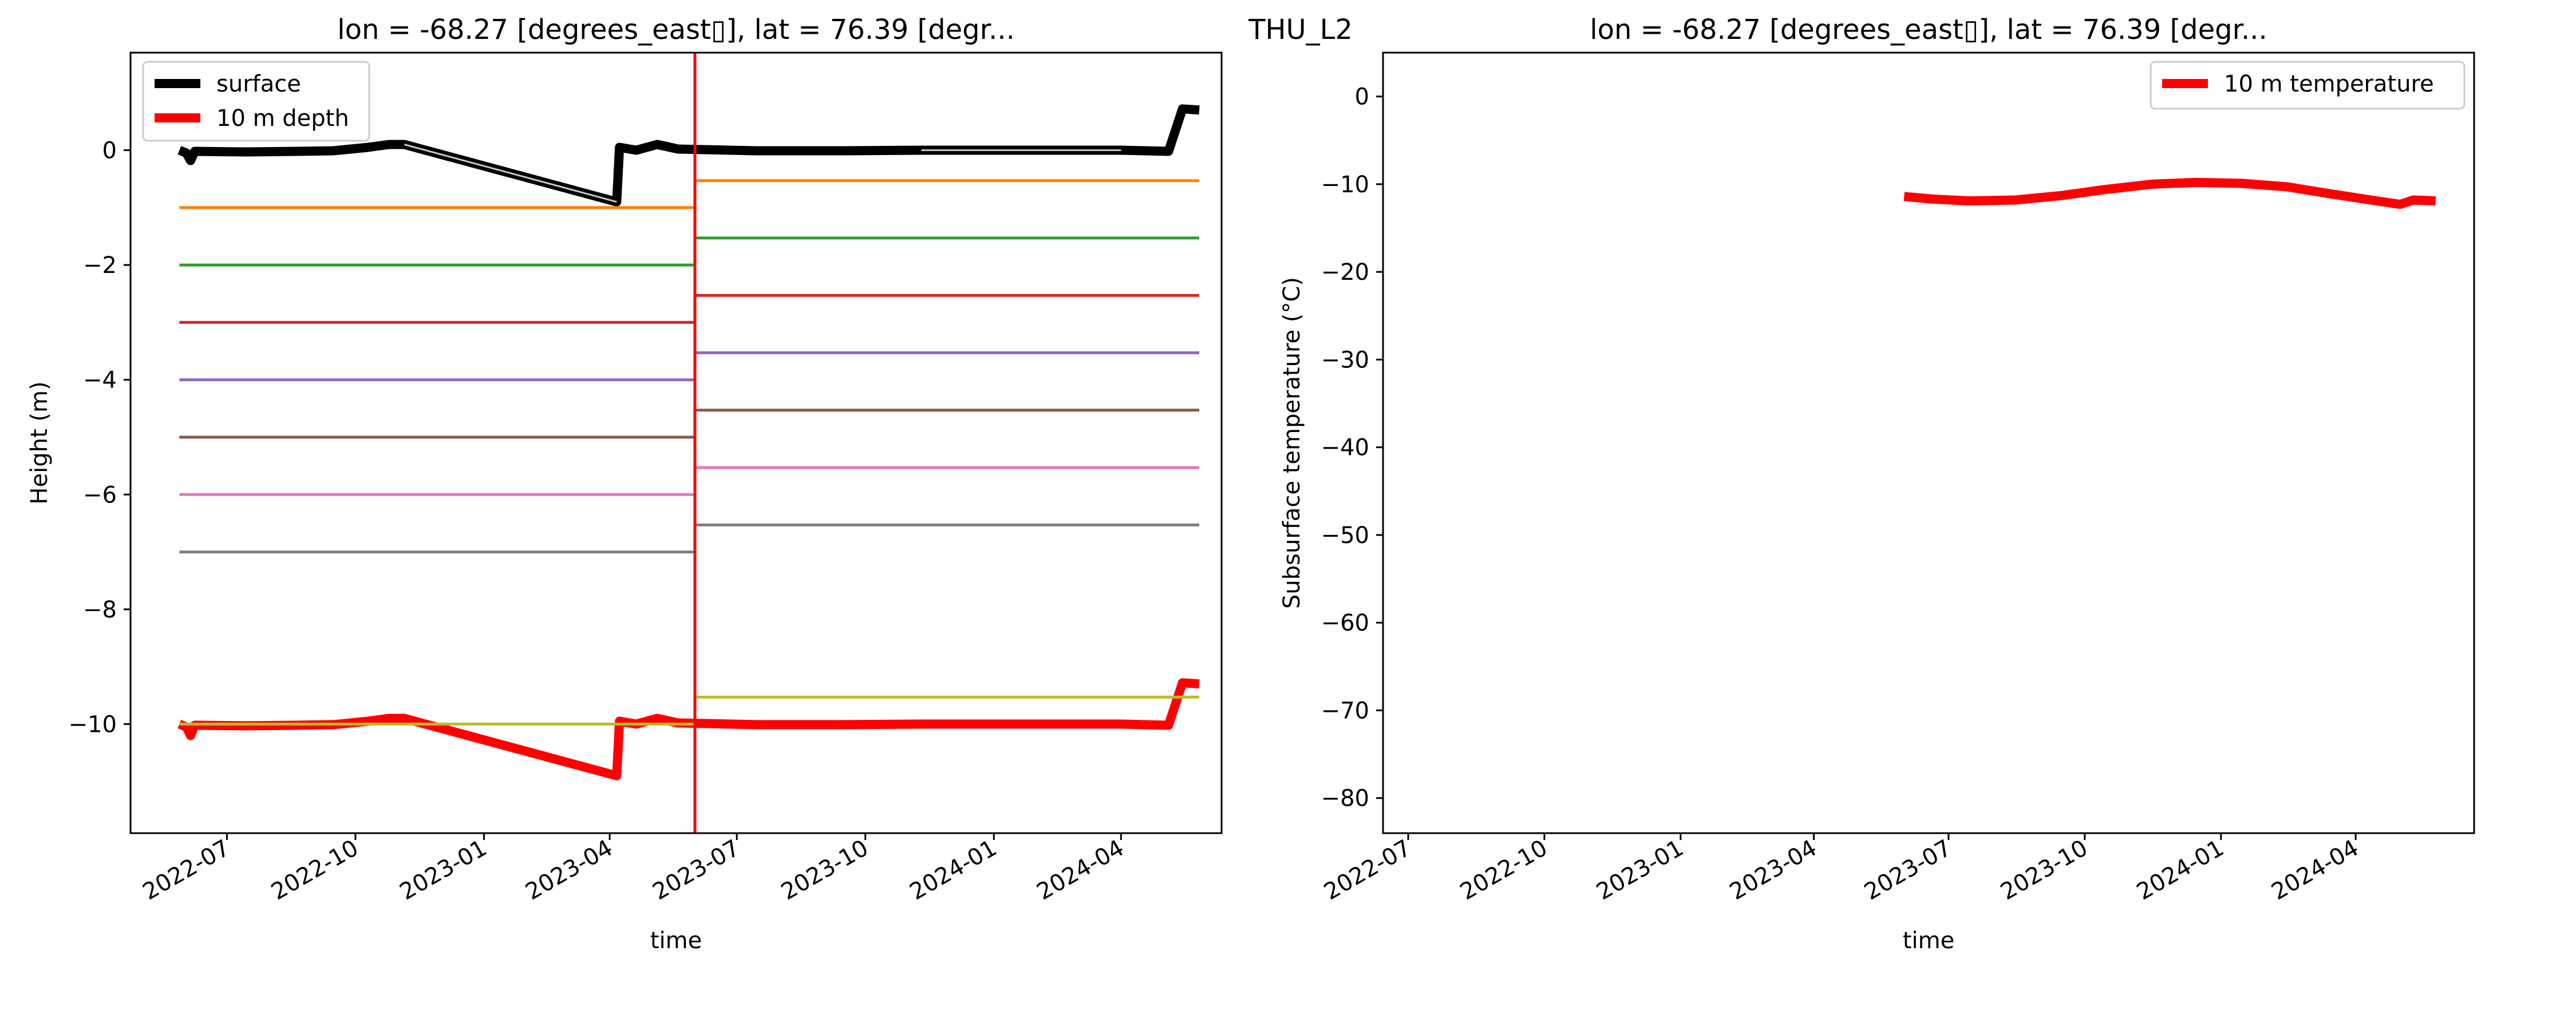 This screenshot has height=1030, width=2576. I want to click on y-tick-label: −6, so click(100, 495).